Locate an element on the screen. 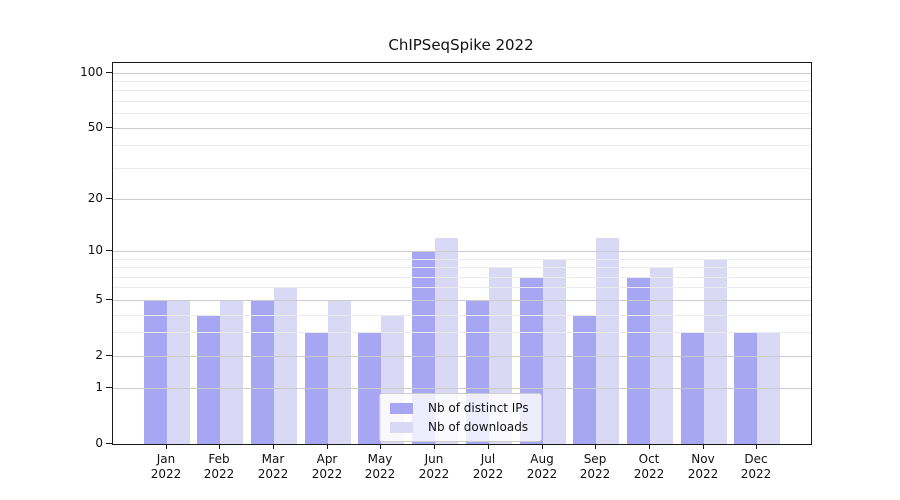  chart-title: ChIPSeqSpike 2022 is located at coordinates (461, 45).